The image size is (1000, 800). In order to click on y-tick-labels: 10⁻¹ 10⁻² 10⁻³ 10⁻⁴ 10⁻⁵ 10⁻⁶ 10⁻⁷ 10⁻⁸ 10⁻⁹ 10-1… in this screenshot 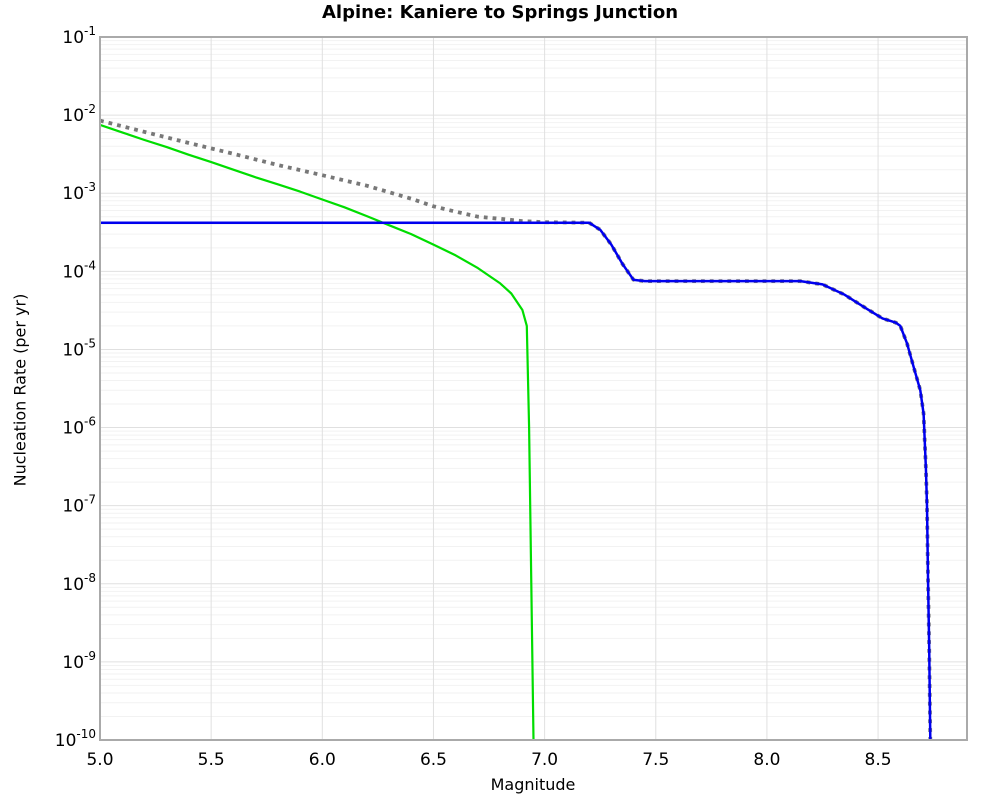, I will do `click(75, 387)`.